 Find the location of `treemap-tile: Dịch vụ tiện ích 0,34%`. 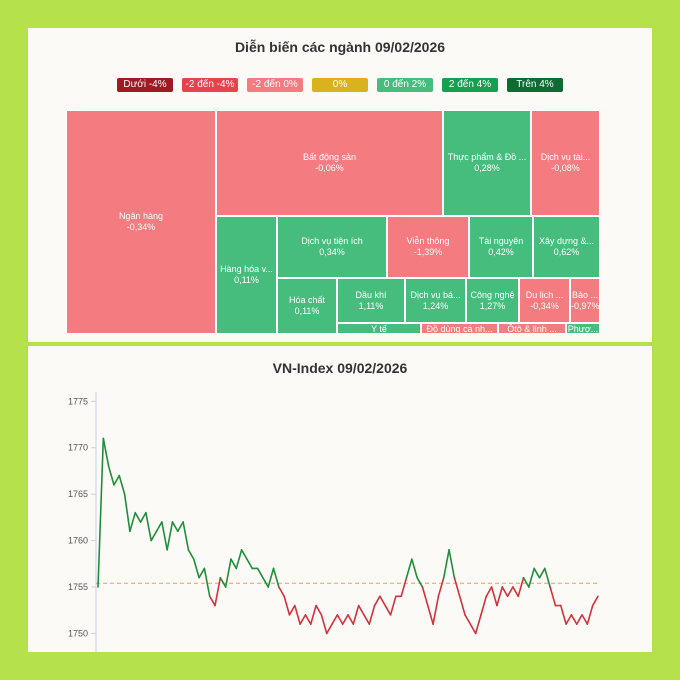

treemap-tile: Dịch vụ tiện ích 0,34% is located at coordinates (332, 247).